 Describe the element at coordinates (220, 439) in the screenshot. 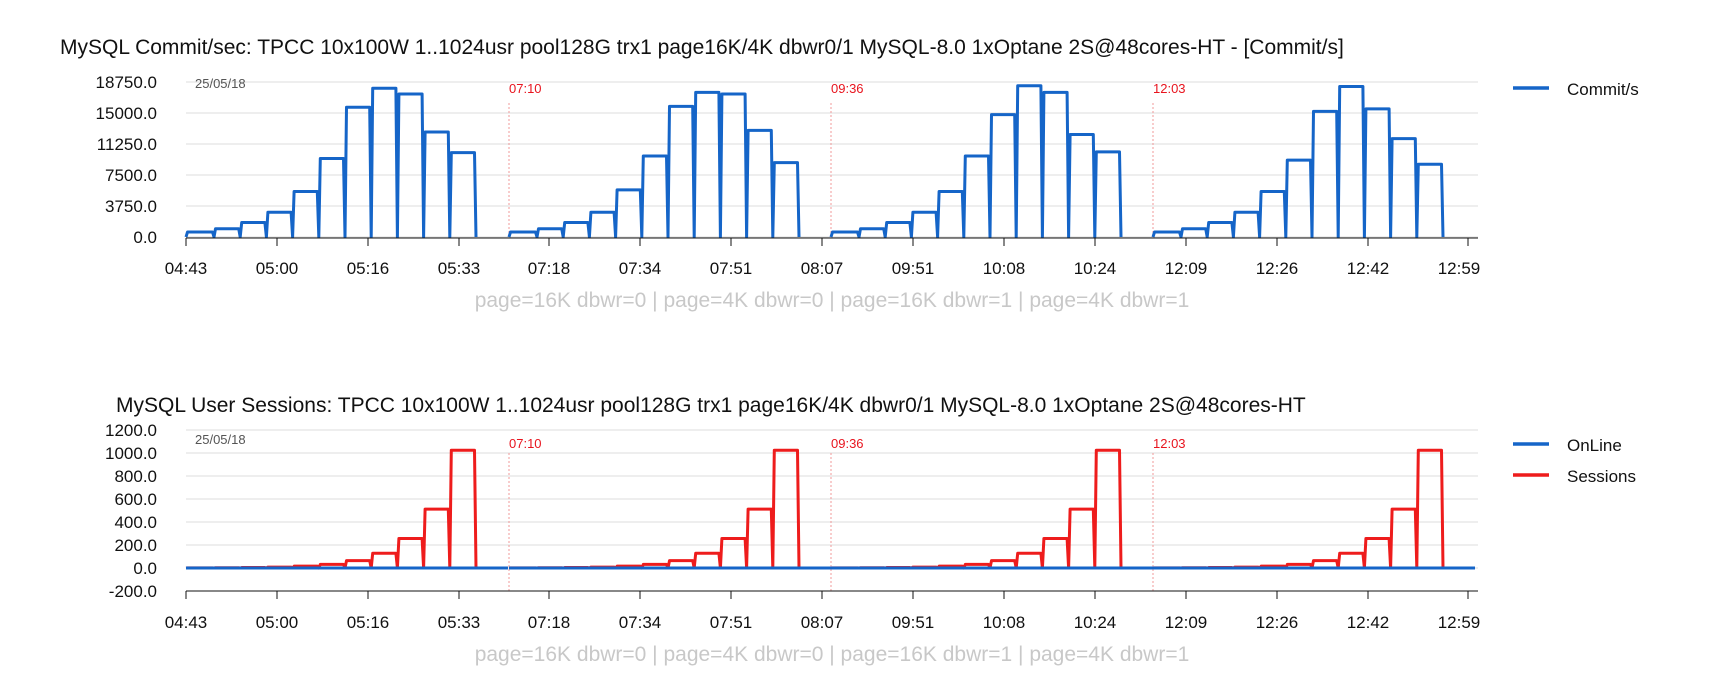

I see `sessions-date-label: 25/05/18` at that location.